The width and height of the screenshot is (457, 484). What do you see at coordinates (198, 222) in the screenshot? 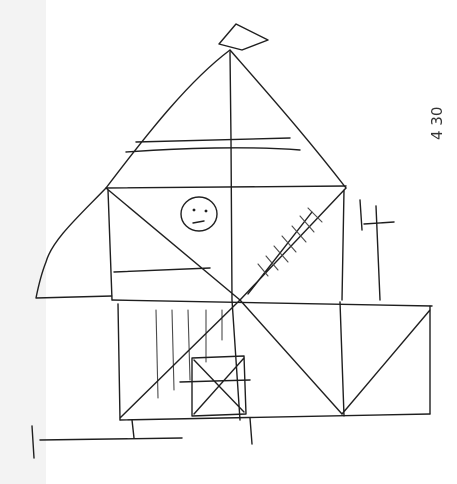
I see `face-mouth` at bounding box center [198, 222].